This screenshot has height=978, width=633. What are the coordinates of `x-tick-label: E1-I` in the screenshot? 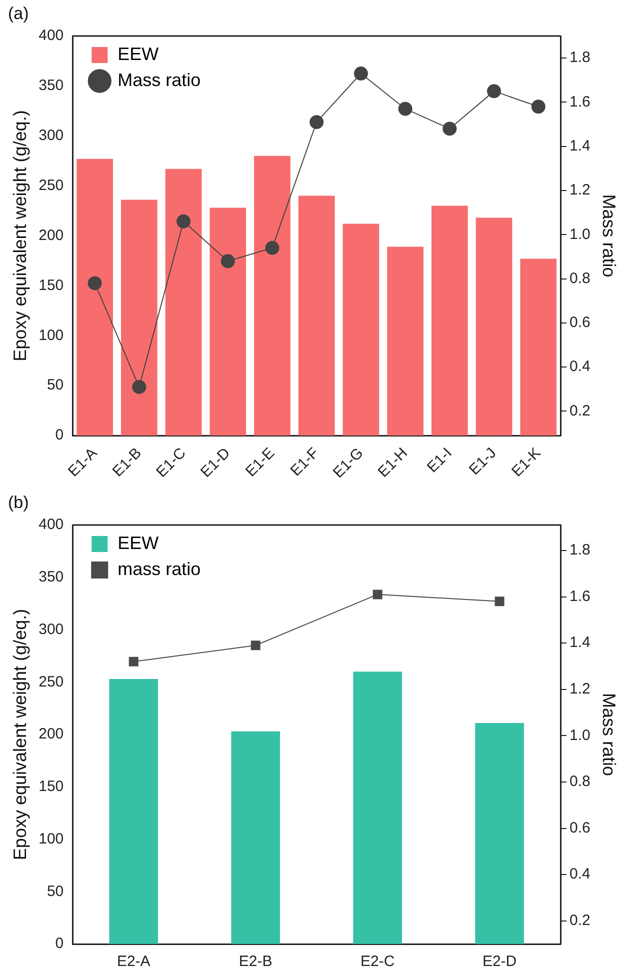 It's located at (440, 460).